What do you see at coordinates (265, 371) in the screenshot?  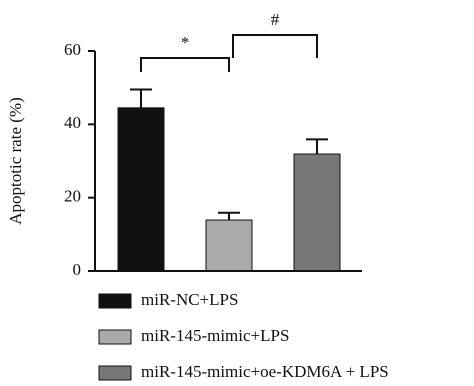 I see `legend-label: miR-145-mimic+oe-KDM6A + LPS` at bounding box center [265, 371].